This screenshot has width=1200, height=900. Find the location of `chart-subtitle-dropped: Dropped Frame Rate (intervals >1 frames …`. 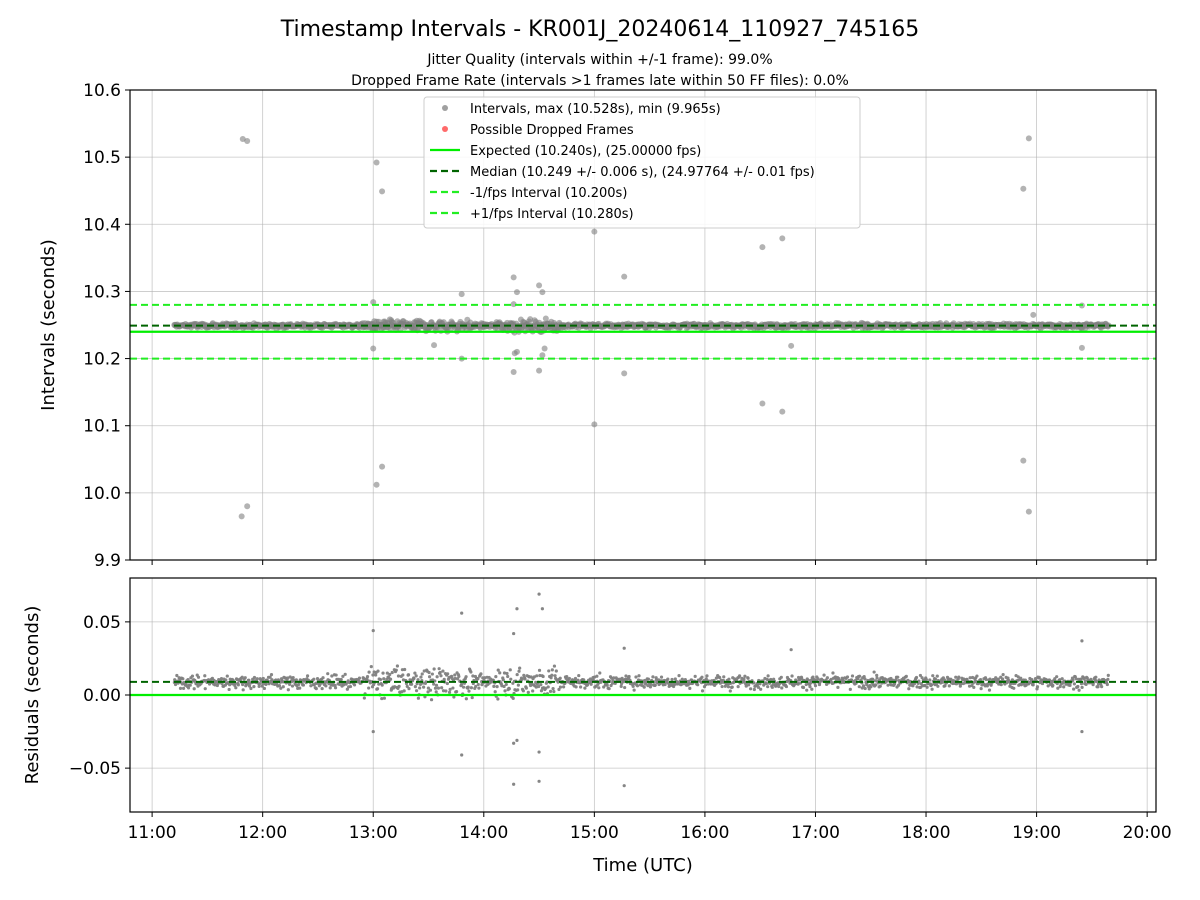

chart-subtitle-dropped: Dropped Frame Rate (intervals >1 frames … is located at coordinates (600, 81).